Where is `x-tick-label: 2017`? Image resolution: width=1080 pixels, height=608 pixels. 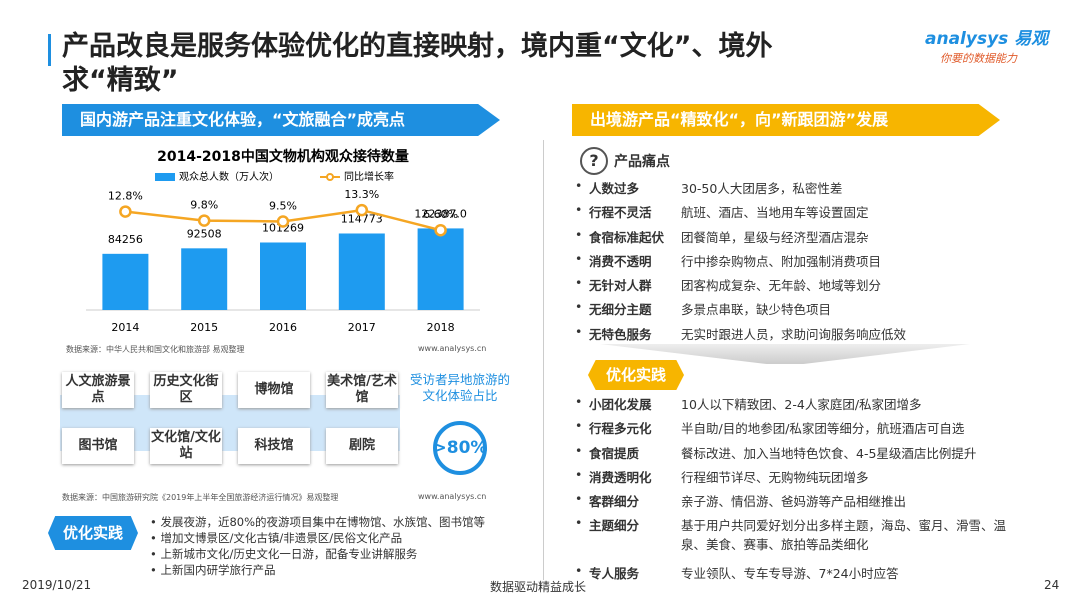 x-tick-label: 2017 is located at coordinates (362, 327).